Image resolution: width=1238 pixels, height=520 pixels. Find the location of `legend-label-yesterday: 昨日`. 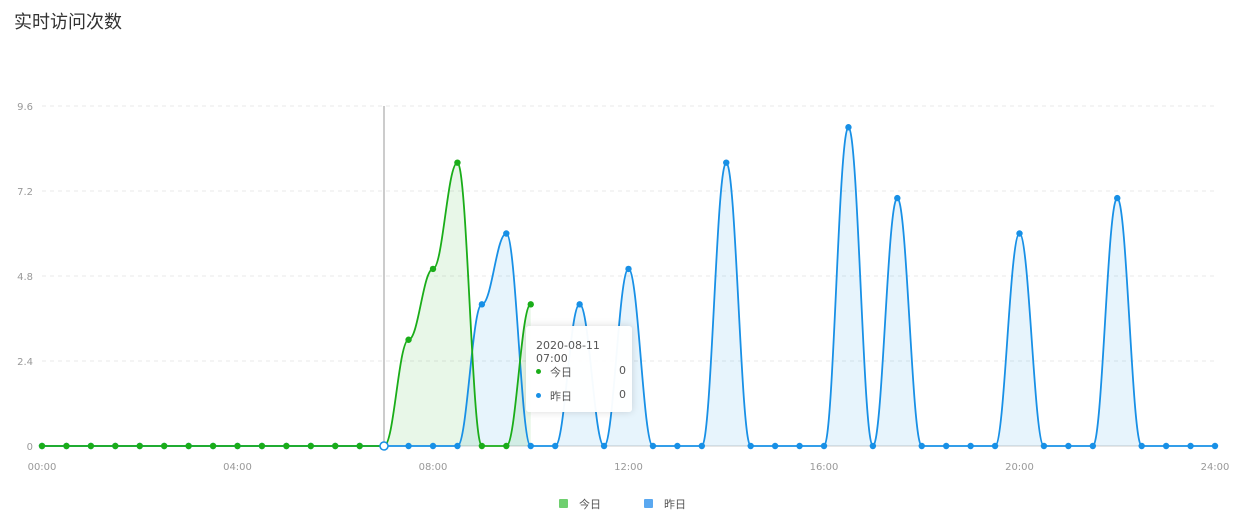

legend-label-yesterday: 昨日 is located at coordinates (675, 504).